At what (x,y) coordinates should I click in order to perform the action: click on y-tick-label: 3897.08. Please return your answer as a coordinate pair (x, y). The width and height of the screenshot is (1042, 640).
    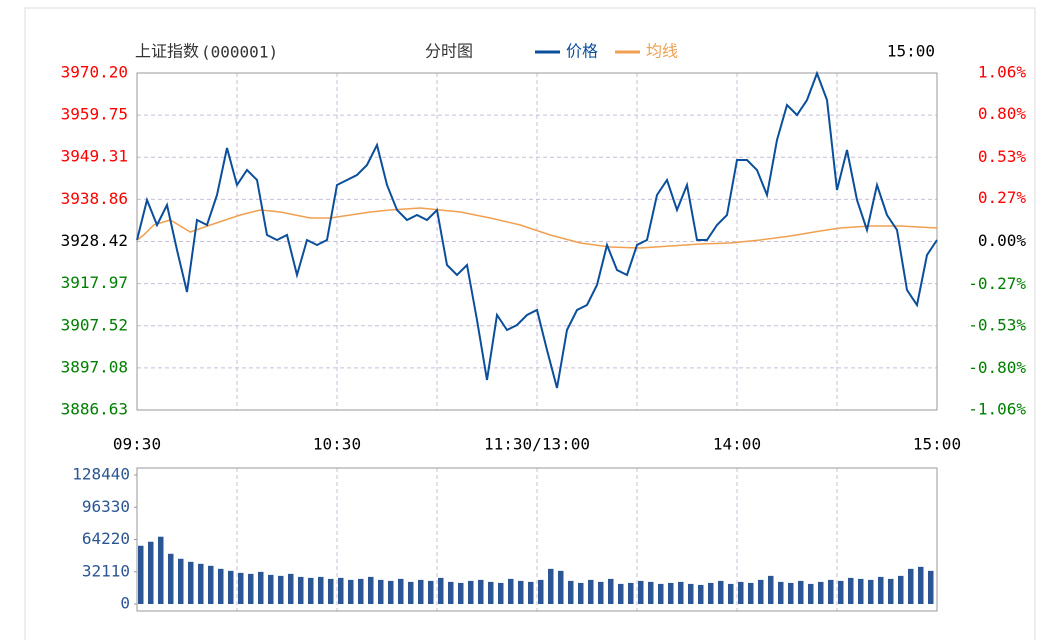
    Looking at the image, I should click on (94, 366).